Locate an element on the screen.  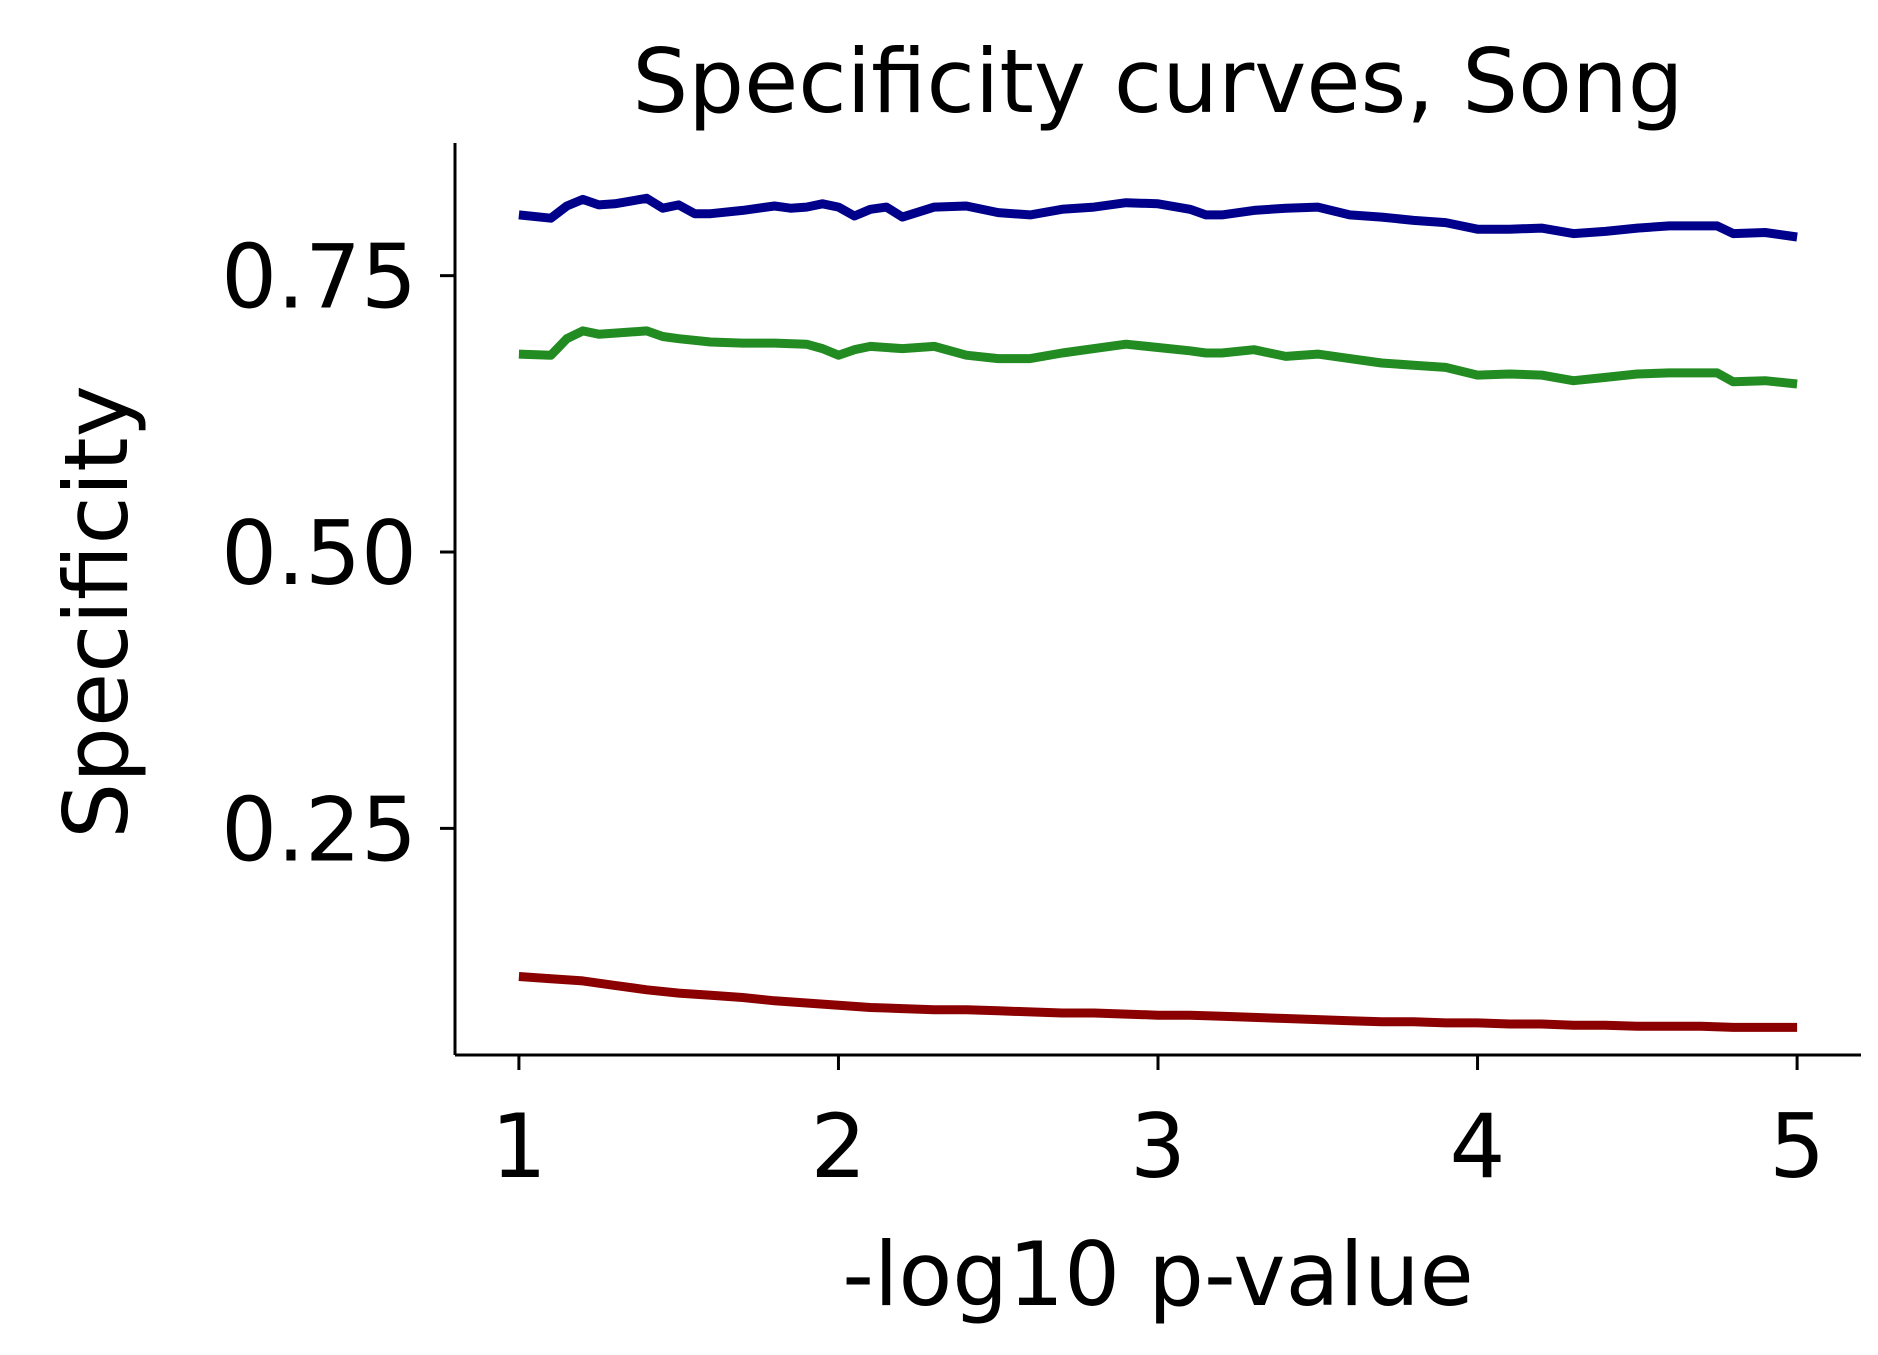
x-tick-label: 2 is located at coordinates (838, 1146).